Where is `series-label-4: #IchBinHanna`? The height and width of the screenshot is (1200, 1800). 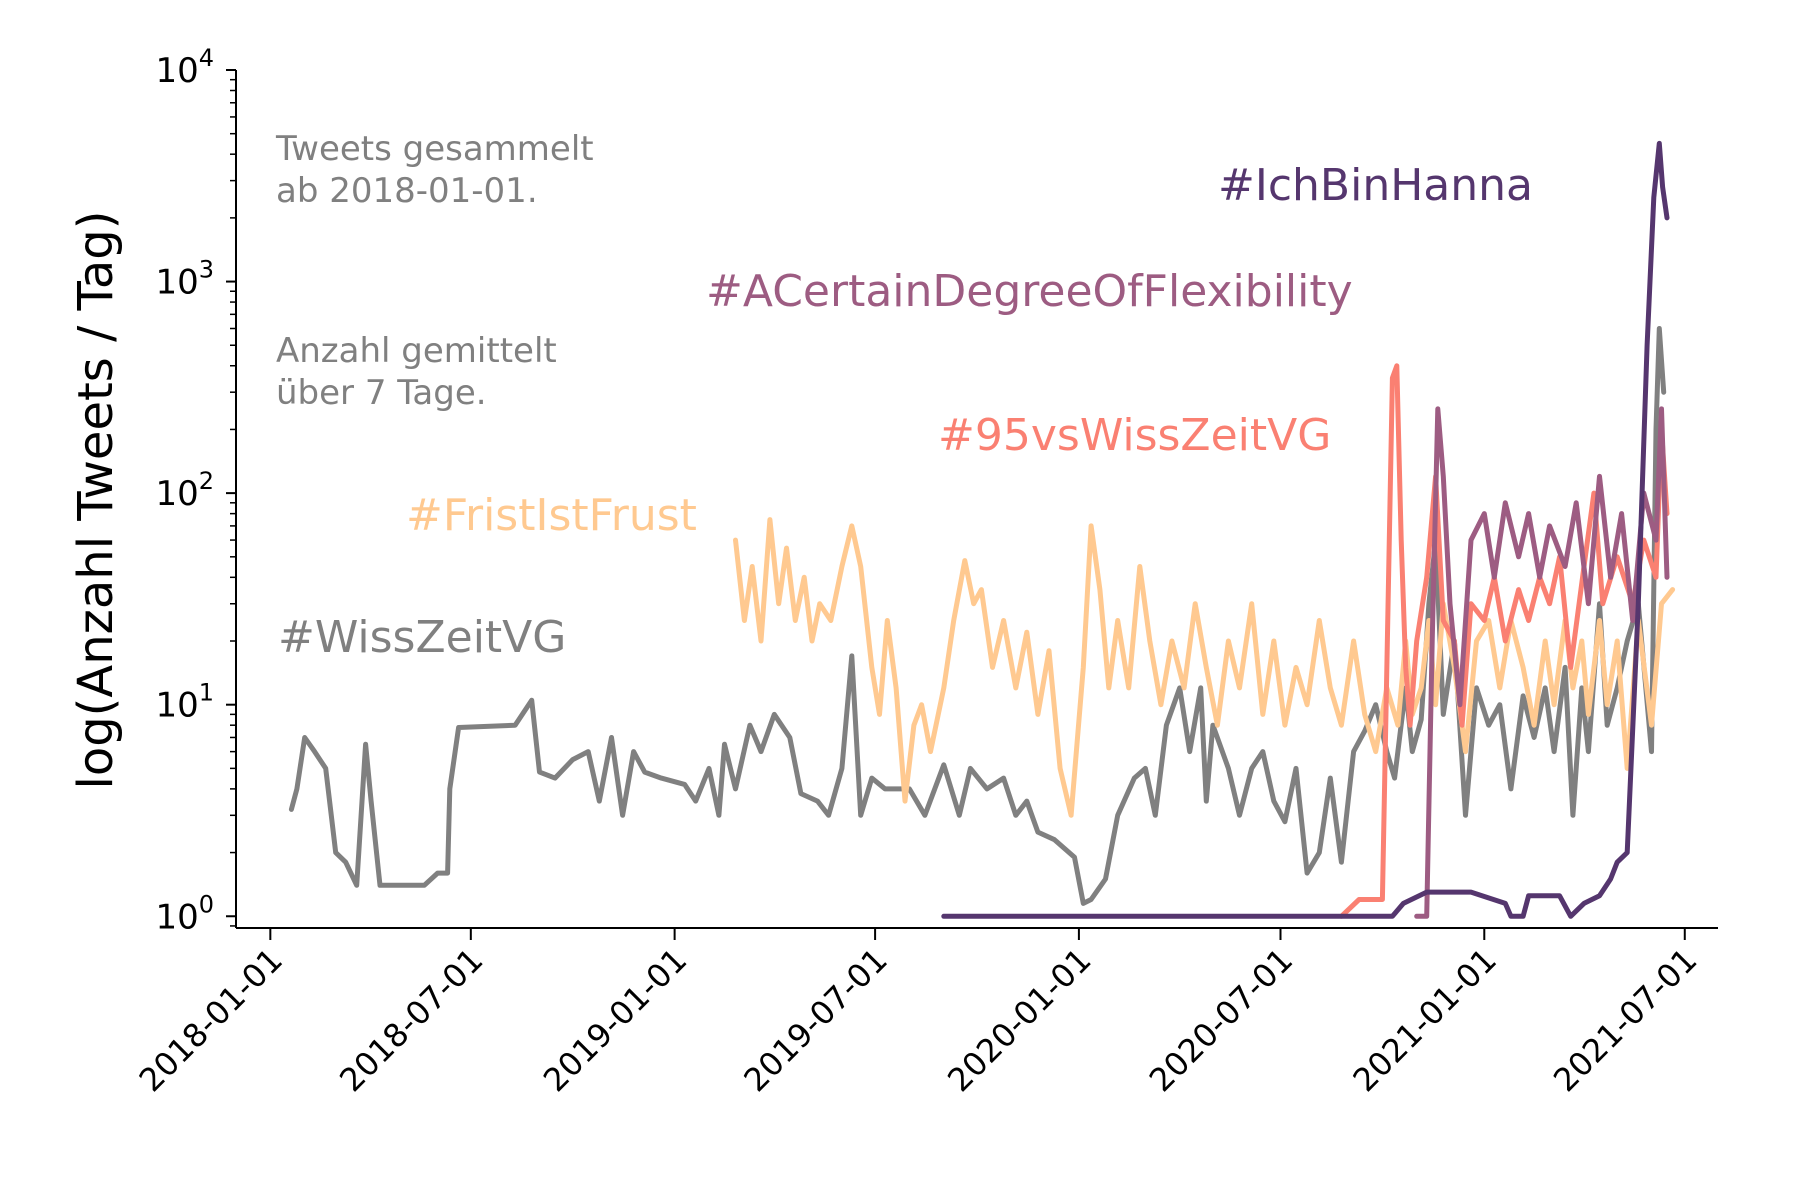
series-label-4: #IchBinHanna is located at coordinates (1375, 185).